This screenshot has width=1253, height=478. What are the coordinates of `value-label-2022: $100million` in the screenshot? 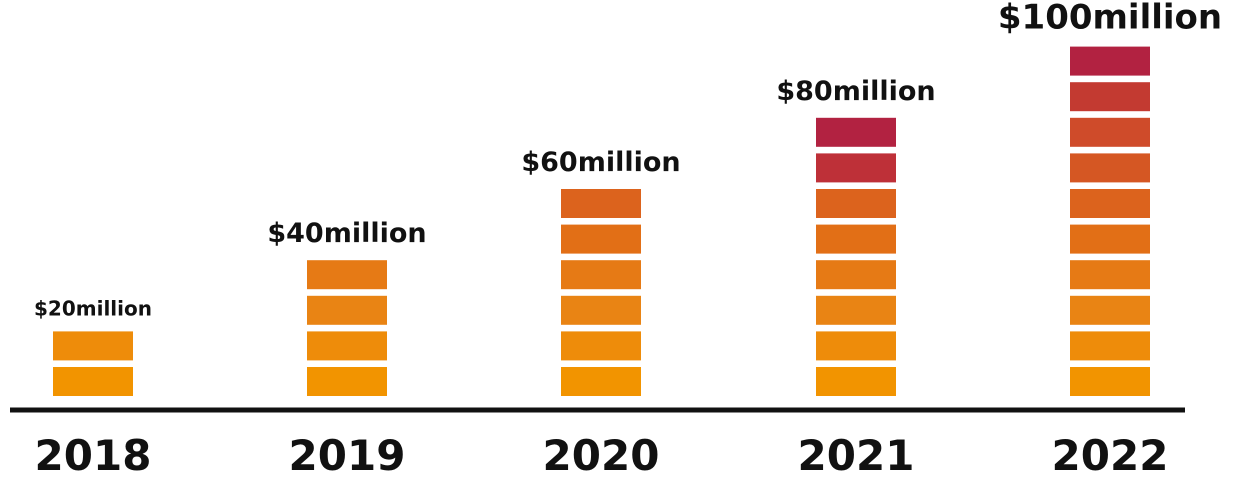 It's located at (1110, 19).